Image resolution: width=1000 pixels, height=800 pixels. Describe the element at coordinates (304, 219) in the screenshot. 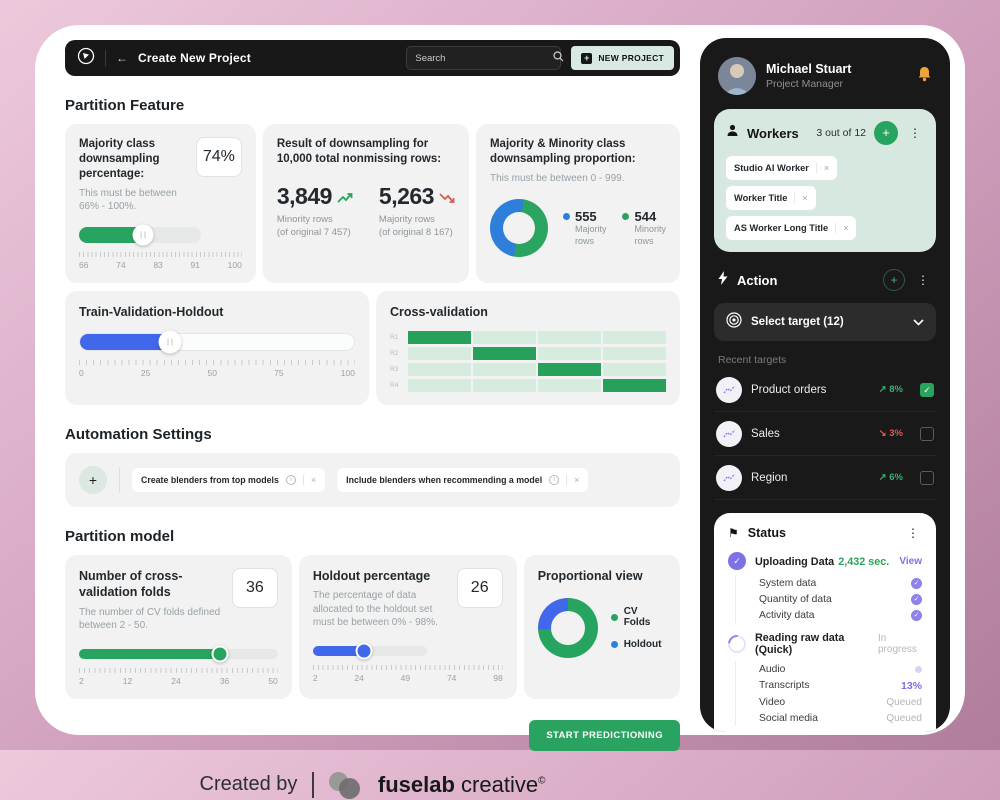

I see `stat-label: Minority rows` at that location.